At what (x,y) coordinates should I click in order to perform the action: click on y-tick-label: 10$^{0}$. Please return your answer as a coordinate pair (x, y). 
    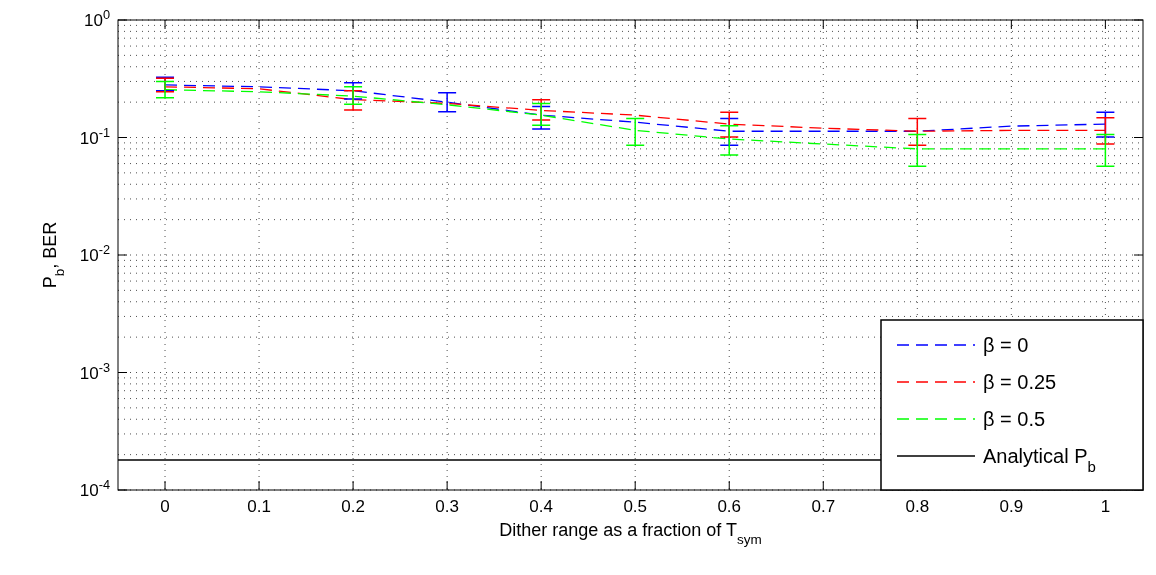
    Looking at the image, I should click on (96, 18).